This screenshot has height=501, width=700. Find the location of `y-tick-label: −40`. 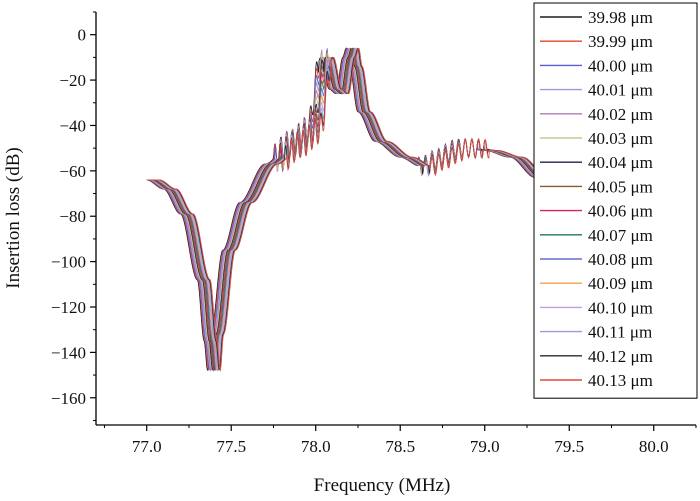

y-tick-label: −40 is located at coordinates (72, 125).